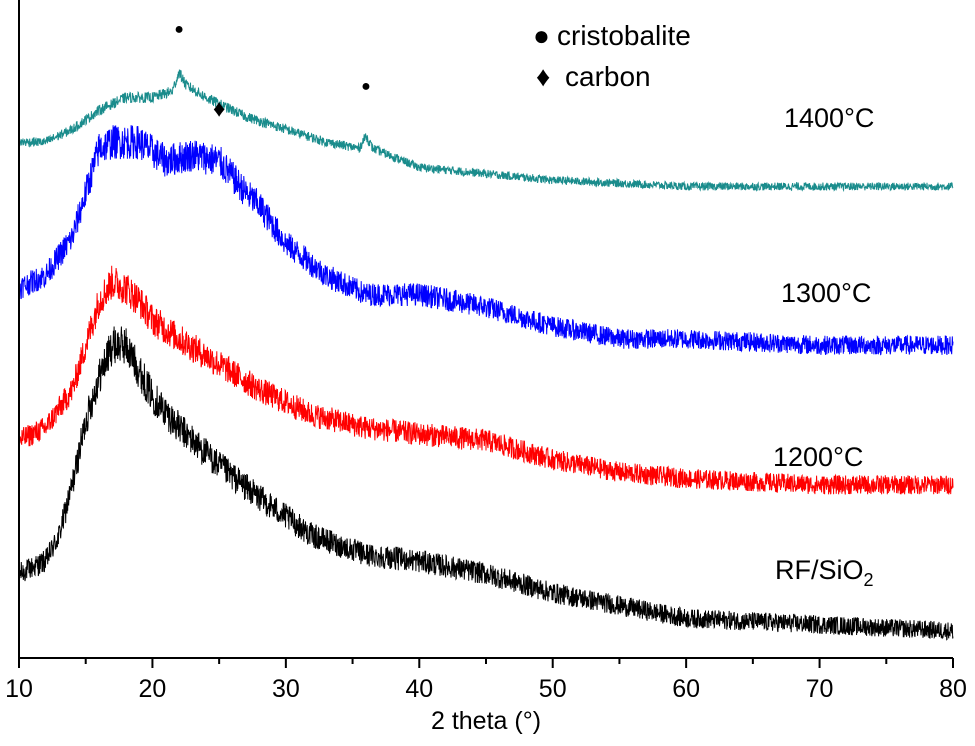 This screenshot has height=746, width=975. Describe the element at coordinates (612, 56) in the screenshot. I see `legend: ● cristobalite ♦ carbon` at that location.